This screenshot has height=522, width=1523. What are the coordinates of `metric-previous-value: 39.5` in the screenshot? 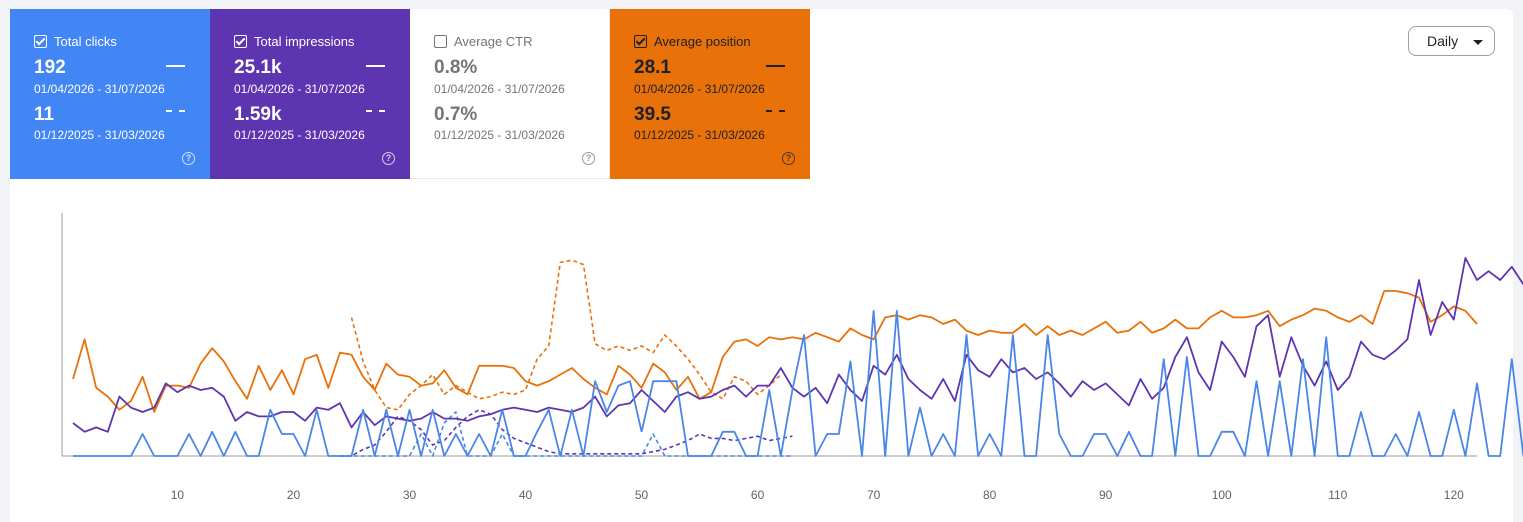 It's located at (652, 114).